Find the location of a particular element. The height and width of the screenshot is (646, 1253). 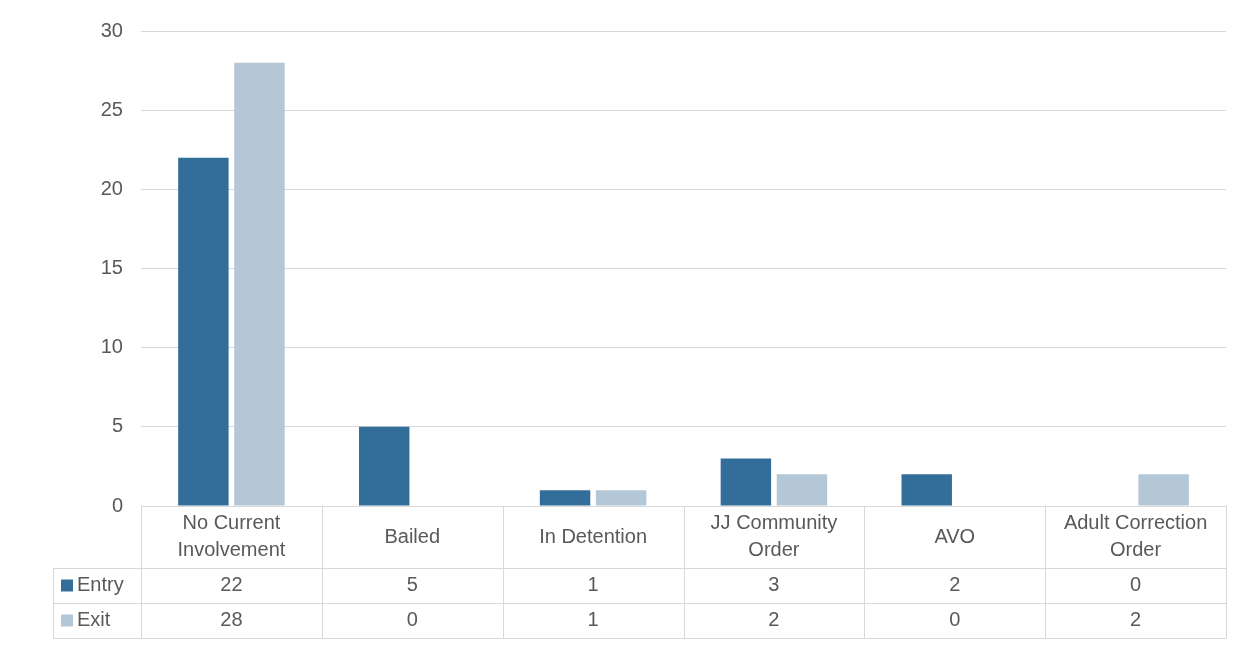

x-tick-label: Bailed is located at coordinates (412, 535).